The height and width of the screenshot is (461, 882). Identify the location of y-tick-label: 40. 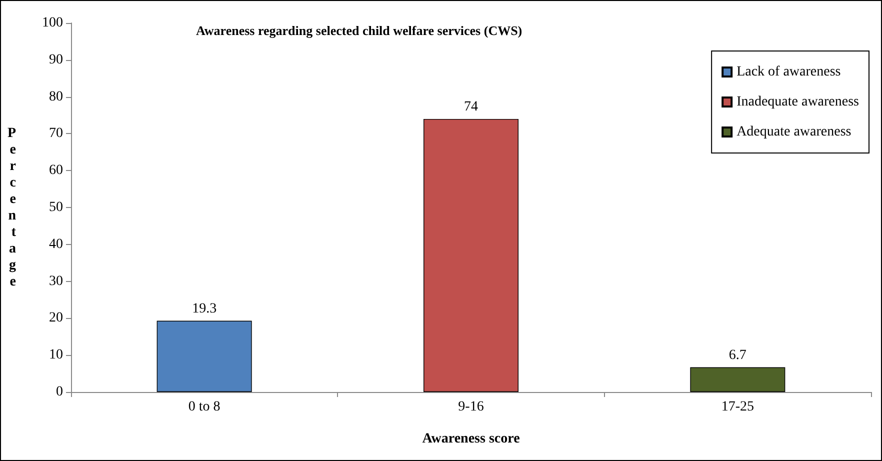
(56, 244).